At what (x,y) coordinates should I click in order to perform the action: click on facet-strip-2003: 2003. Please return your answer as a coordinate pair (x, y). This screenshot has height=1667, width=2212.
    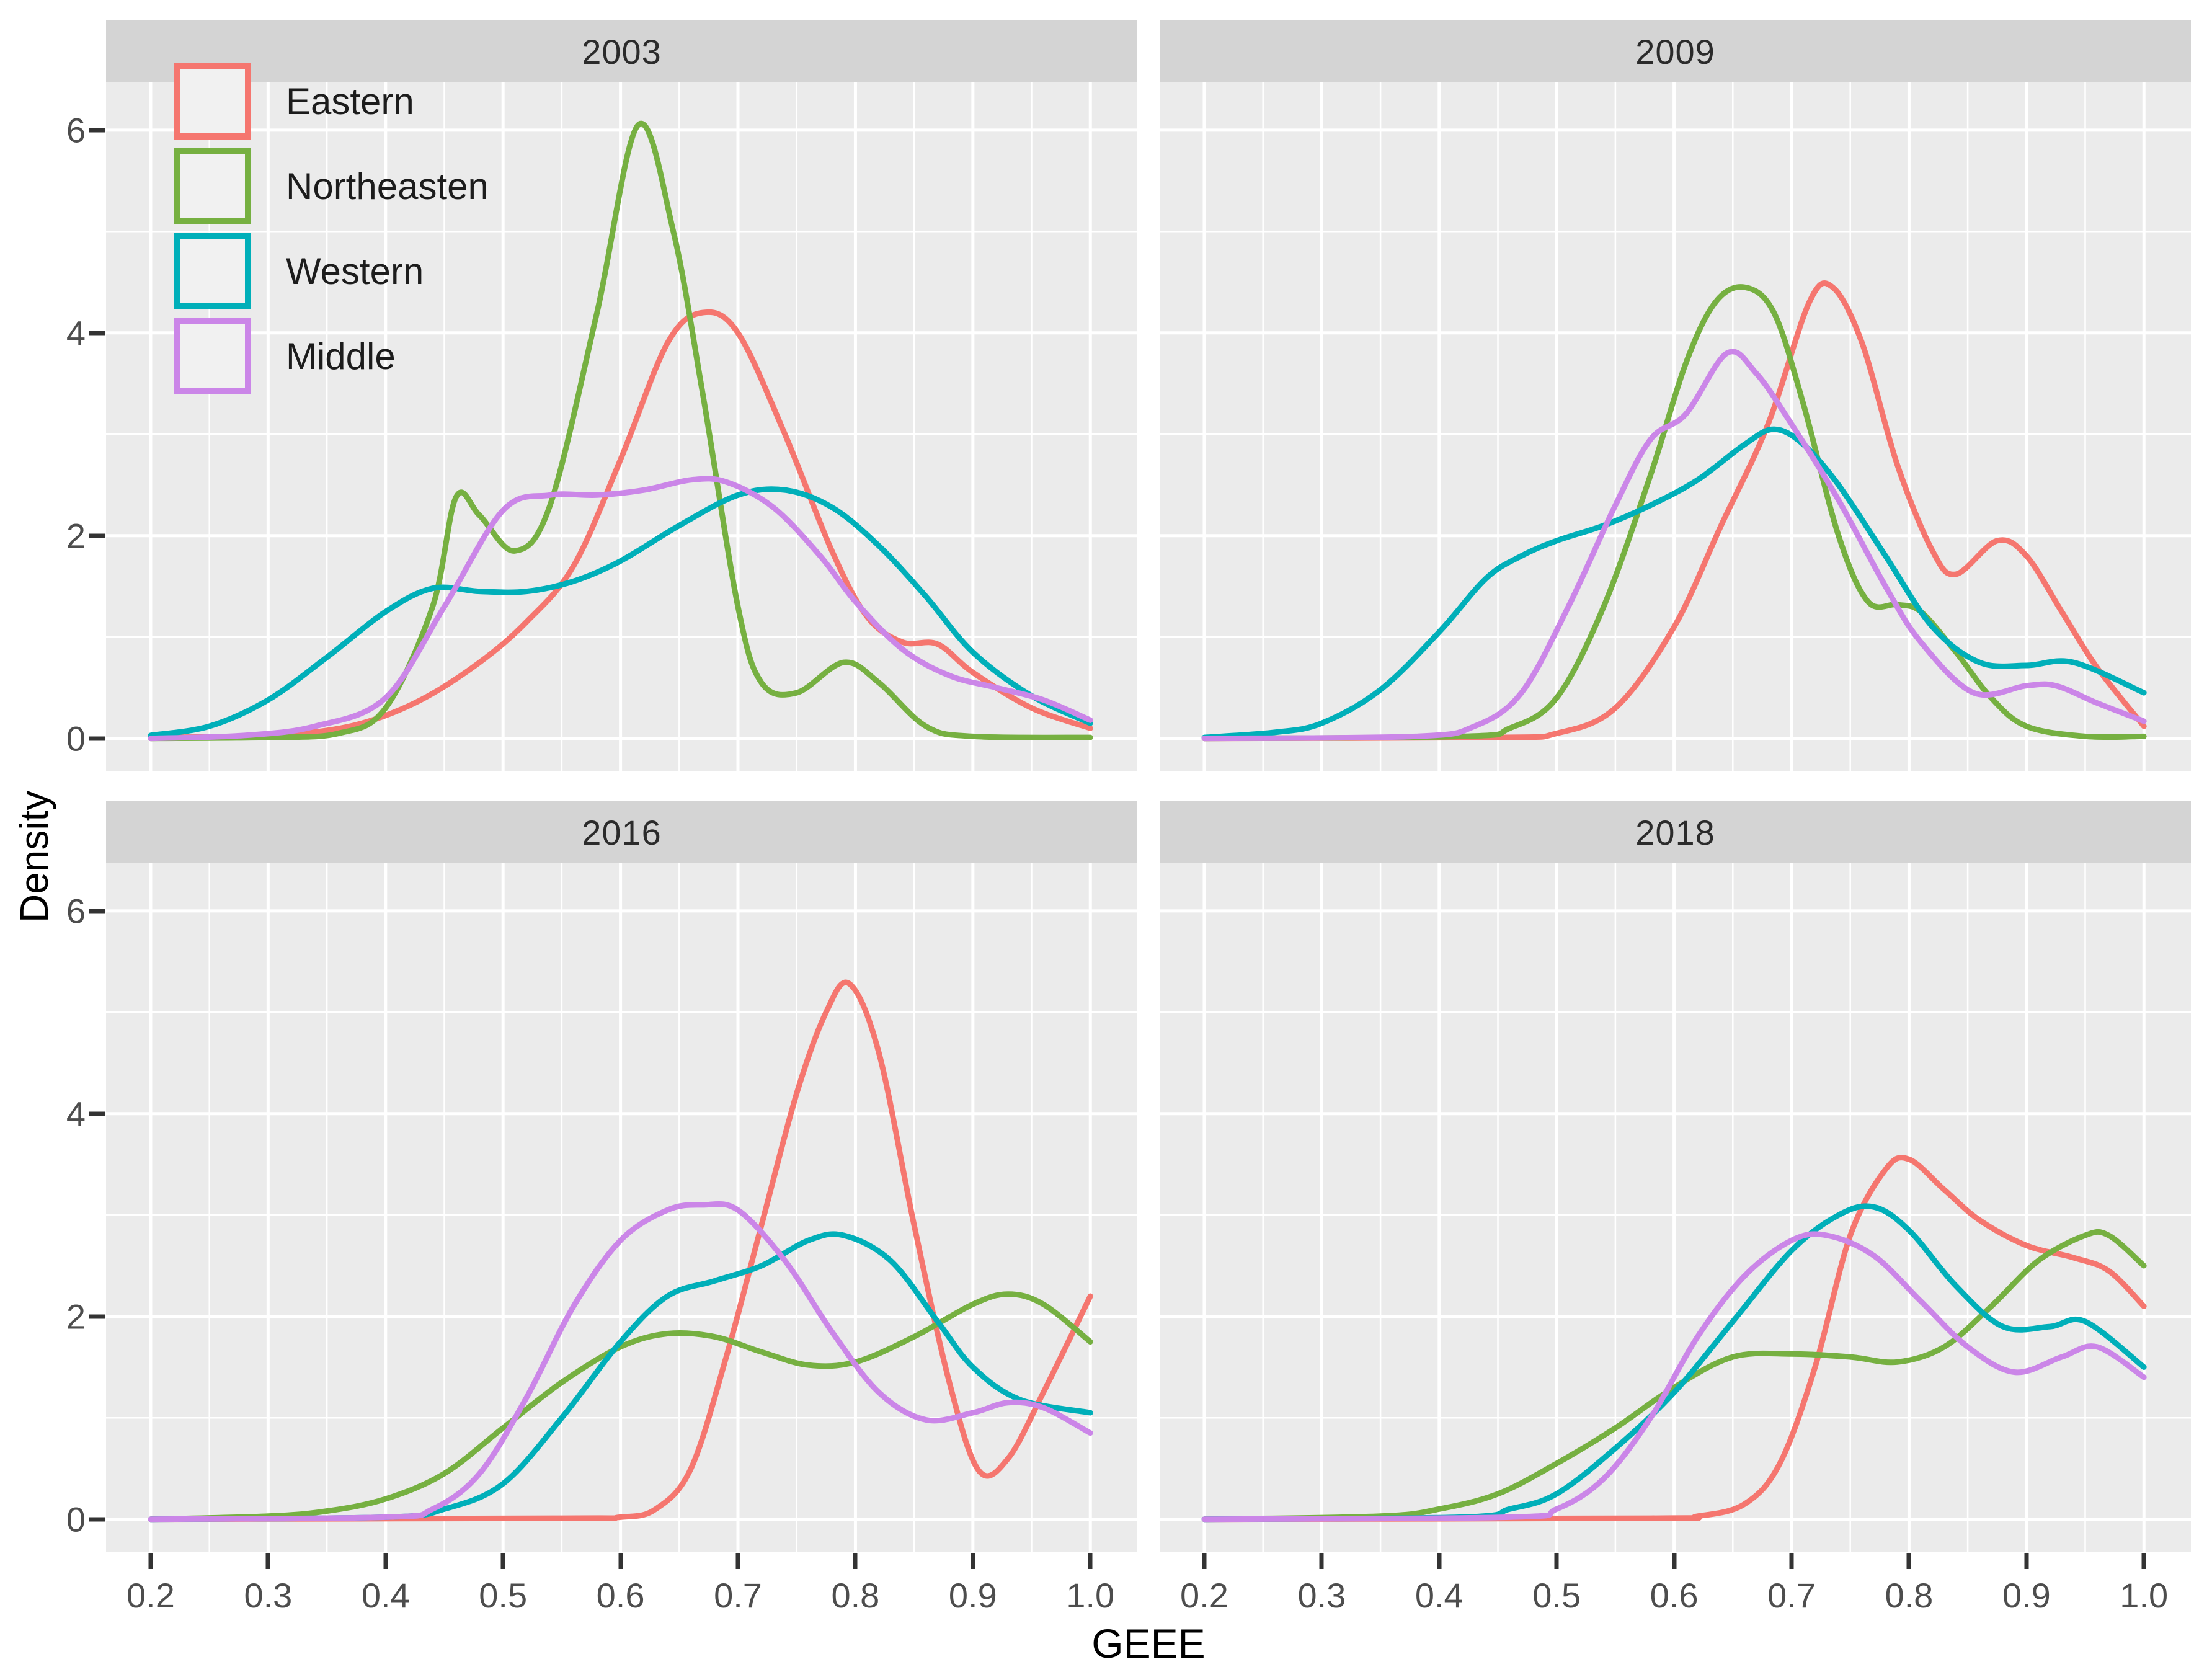
    Looking at the image, I should click on (621, 51).